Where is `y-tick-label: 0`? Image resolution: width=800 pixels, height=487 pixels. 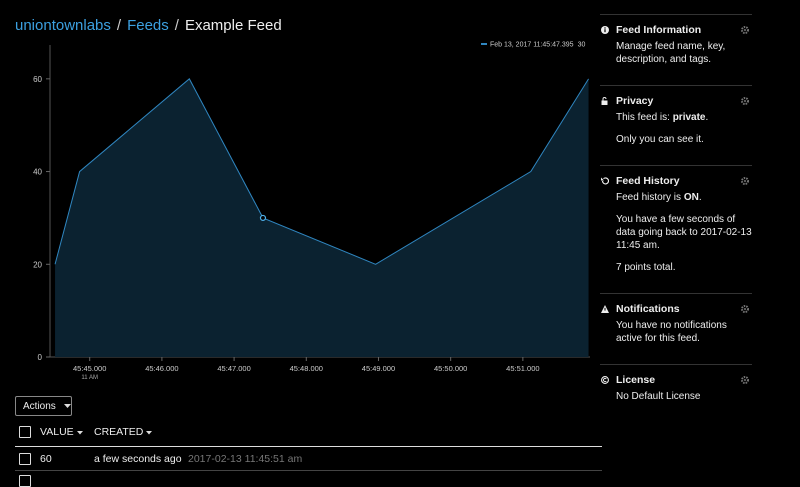
y-tick-label: 0 is located at coordinates (40, 357).